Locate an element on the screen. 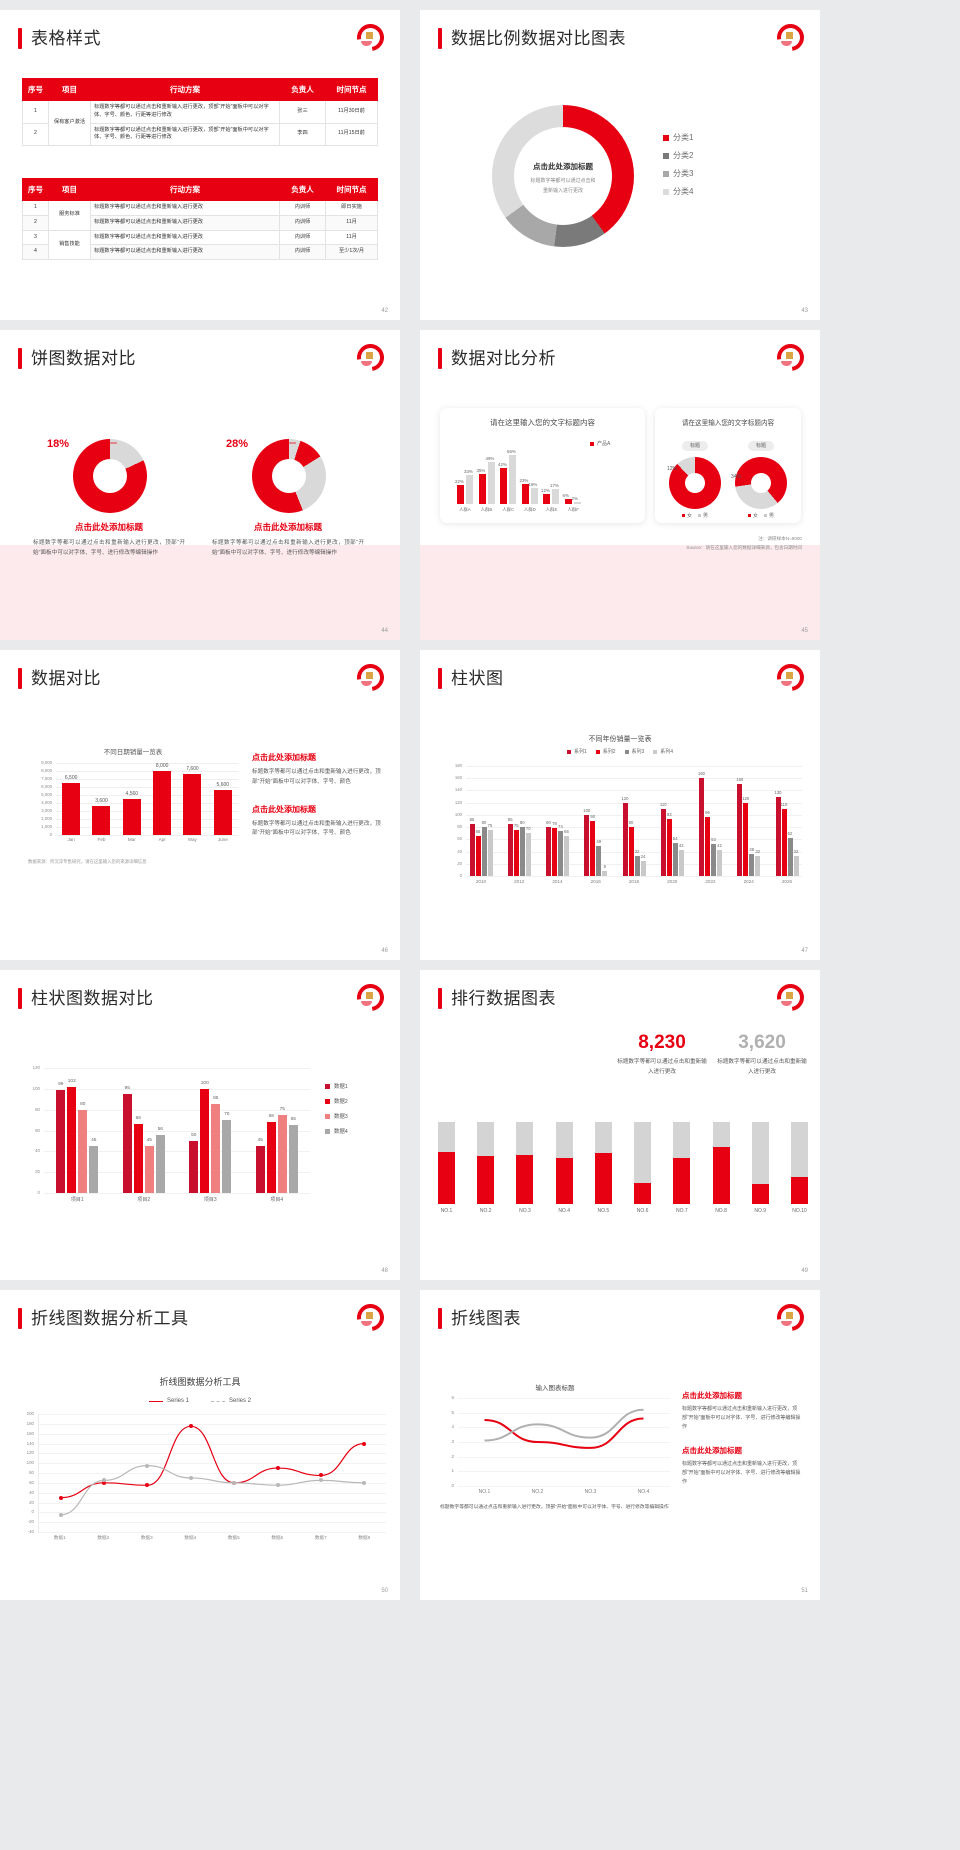 The image size is (960, 1850). bar-group: 100 90 49 9 is located at coordinates (596, 821).